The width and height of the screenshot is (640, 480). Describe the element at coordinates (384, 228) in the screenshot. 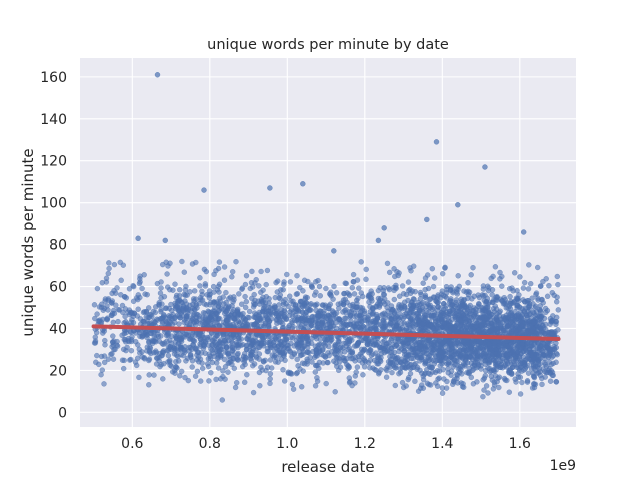

I see `outlier-point` at that location.